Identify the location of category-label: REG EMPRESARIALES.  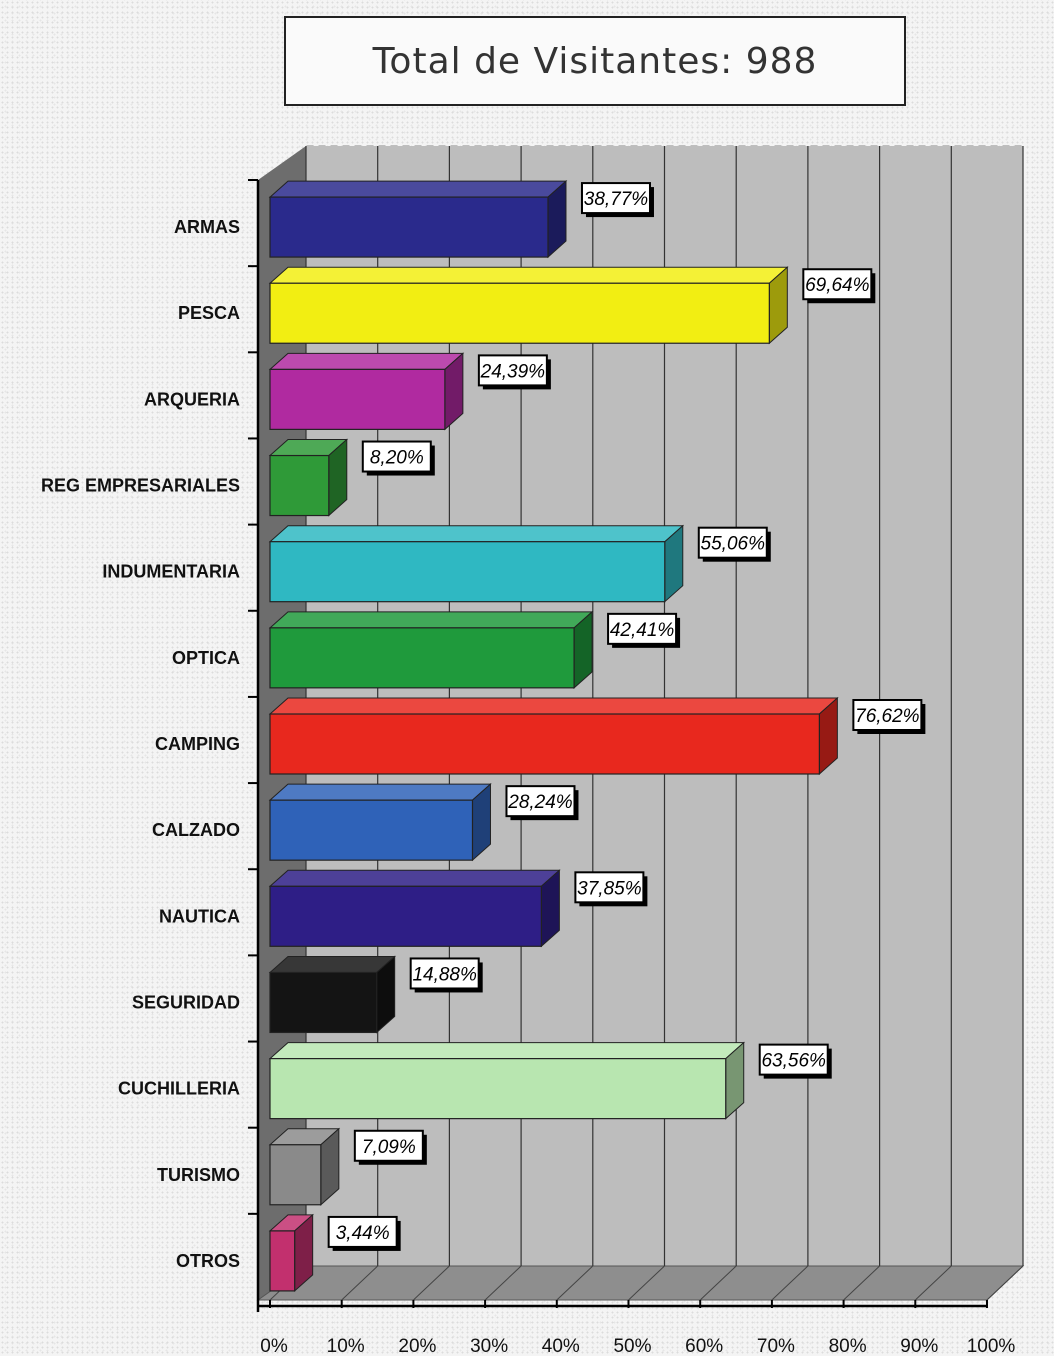
(140, 486).